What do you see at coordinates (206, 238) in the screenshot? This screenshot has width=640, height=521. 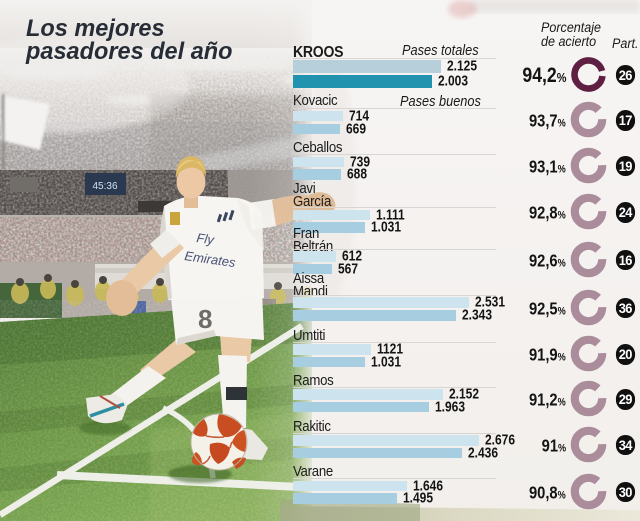 I see `svg-text: Fly` at bounding box center [206, 238].